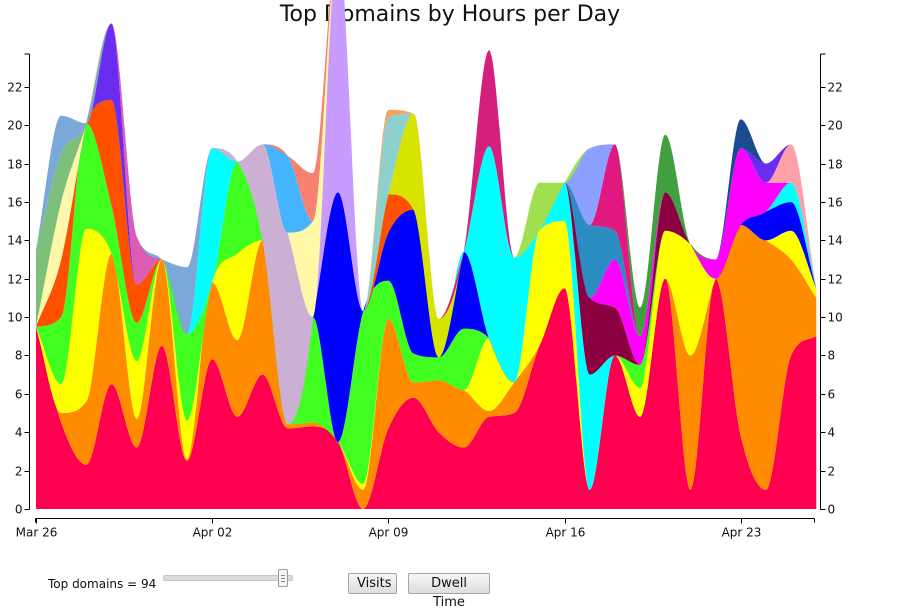 The image size is (900, 612). I want to click on y-tick-label-left: 0, so click(19, 510).